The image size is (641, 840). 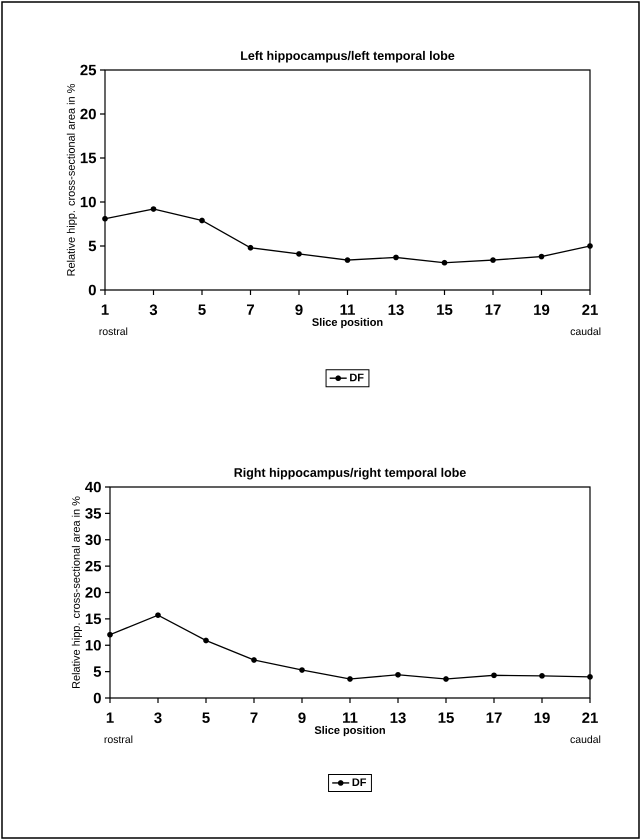 What do you see at coordinates (93, 540) in the screenshot?
I see `y-tick-label: 30` at bounding box center [93, 540].